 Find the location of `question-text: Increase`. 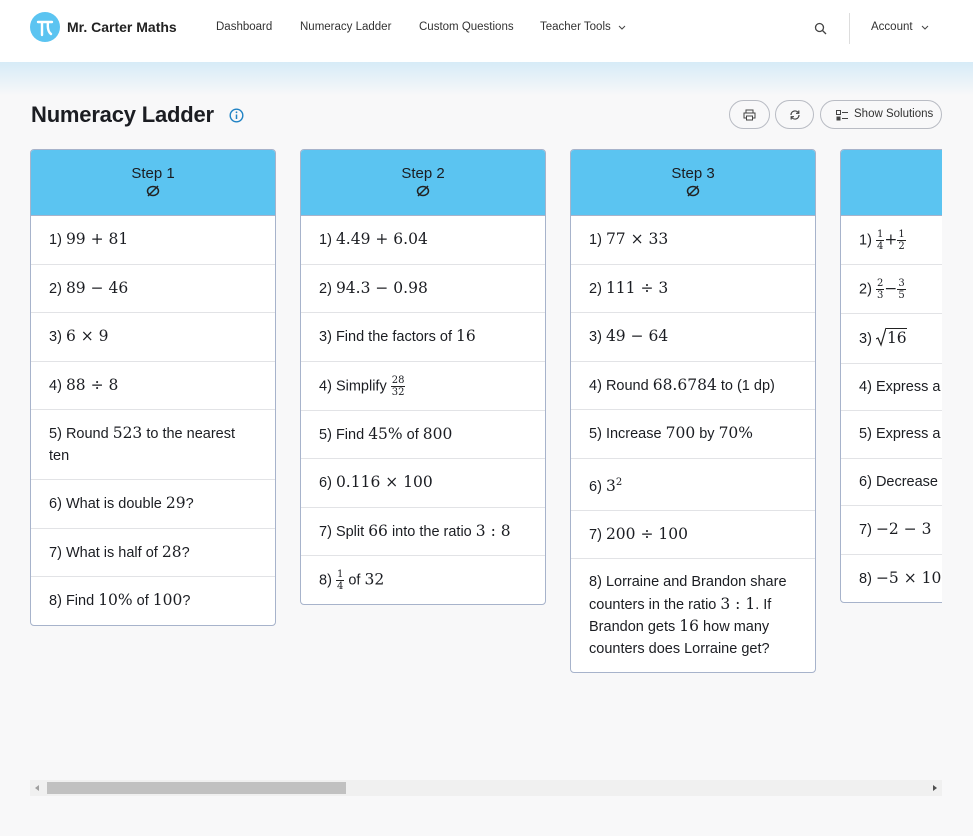

question-text: Increase is located at coordinates (635, 434).